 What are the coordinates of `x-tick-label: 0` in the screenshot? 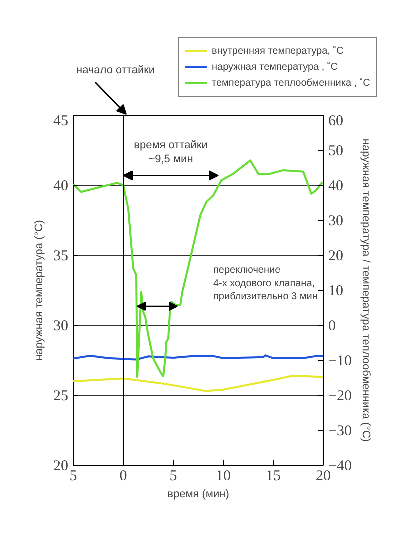 It's located at (124, 476).